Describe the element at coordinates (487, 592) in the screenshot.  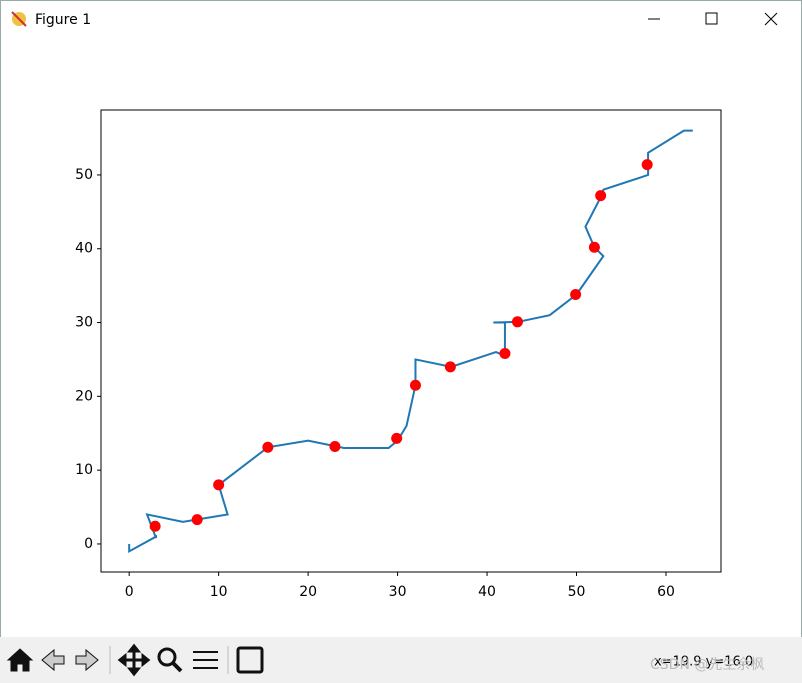
I see `x-tick-label: 40` at that location.